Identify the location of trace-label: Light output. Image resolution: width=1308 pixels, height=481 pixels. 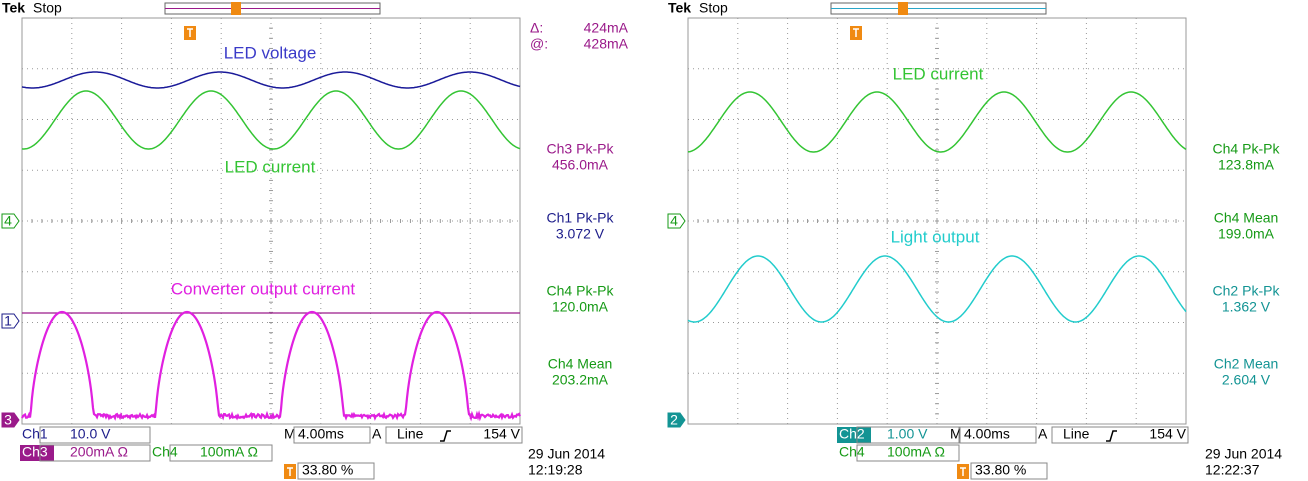
(935, 236).